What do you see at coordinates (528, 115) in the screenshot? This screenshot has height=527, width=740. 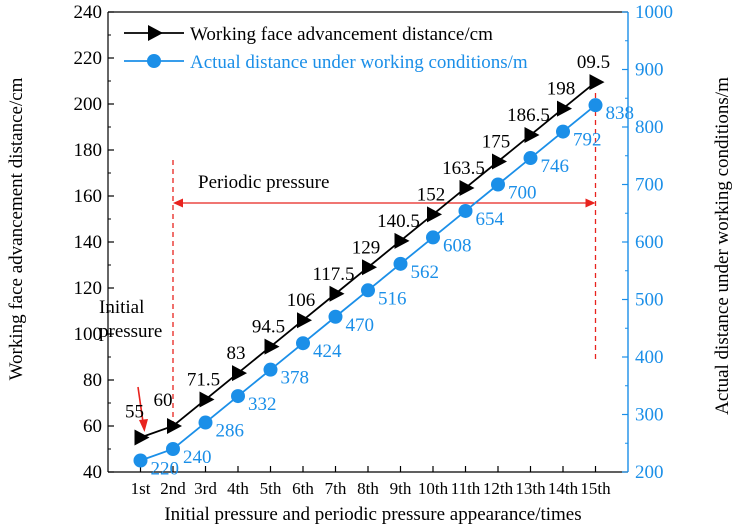 I see `advancement-label: 186.5` at bounding box center [528, 115].